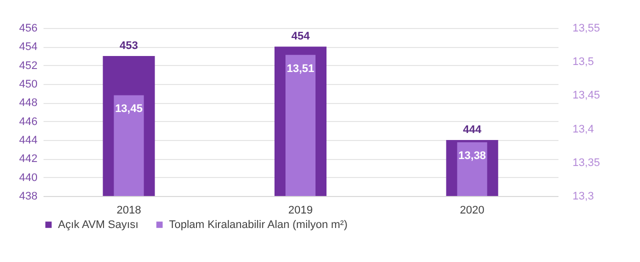 This screenshot has width=640, height=262. Describe the element at coordinates (28, 28) in the screenshot. I see `y-tick-label: 456` at that location.